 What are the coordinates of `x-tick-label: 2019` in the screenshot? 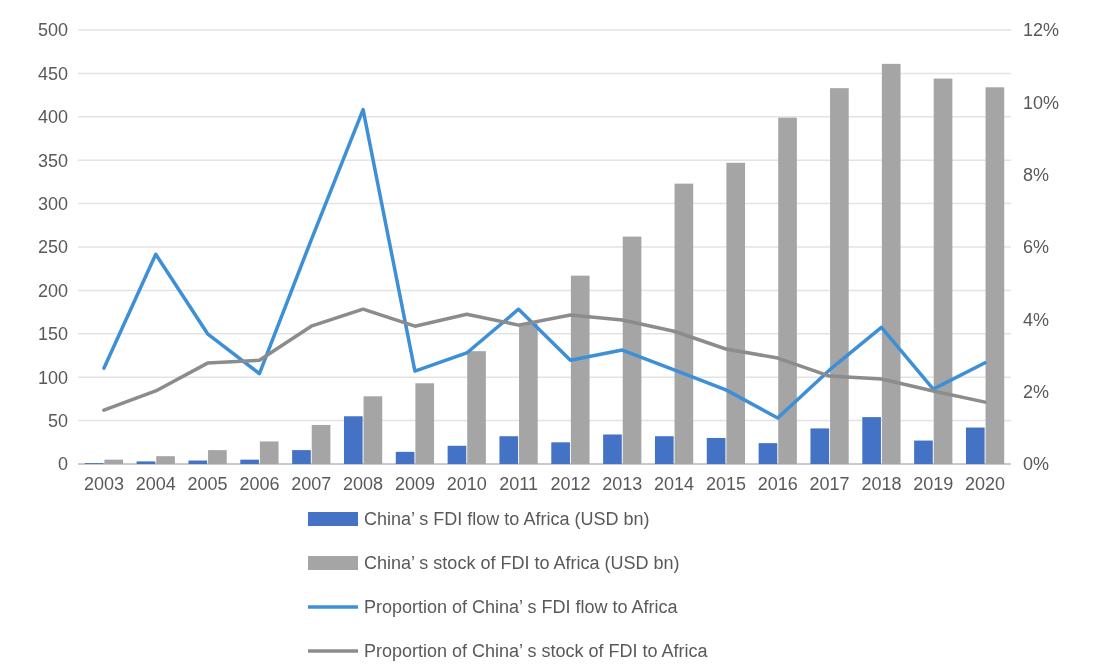 It's located at (933, 484).